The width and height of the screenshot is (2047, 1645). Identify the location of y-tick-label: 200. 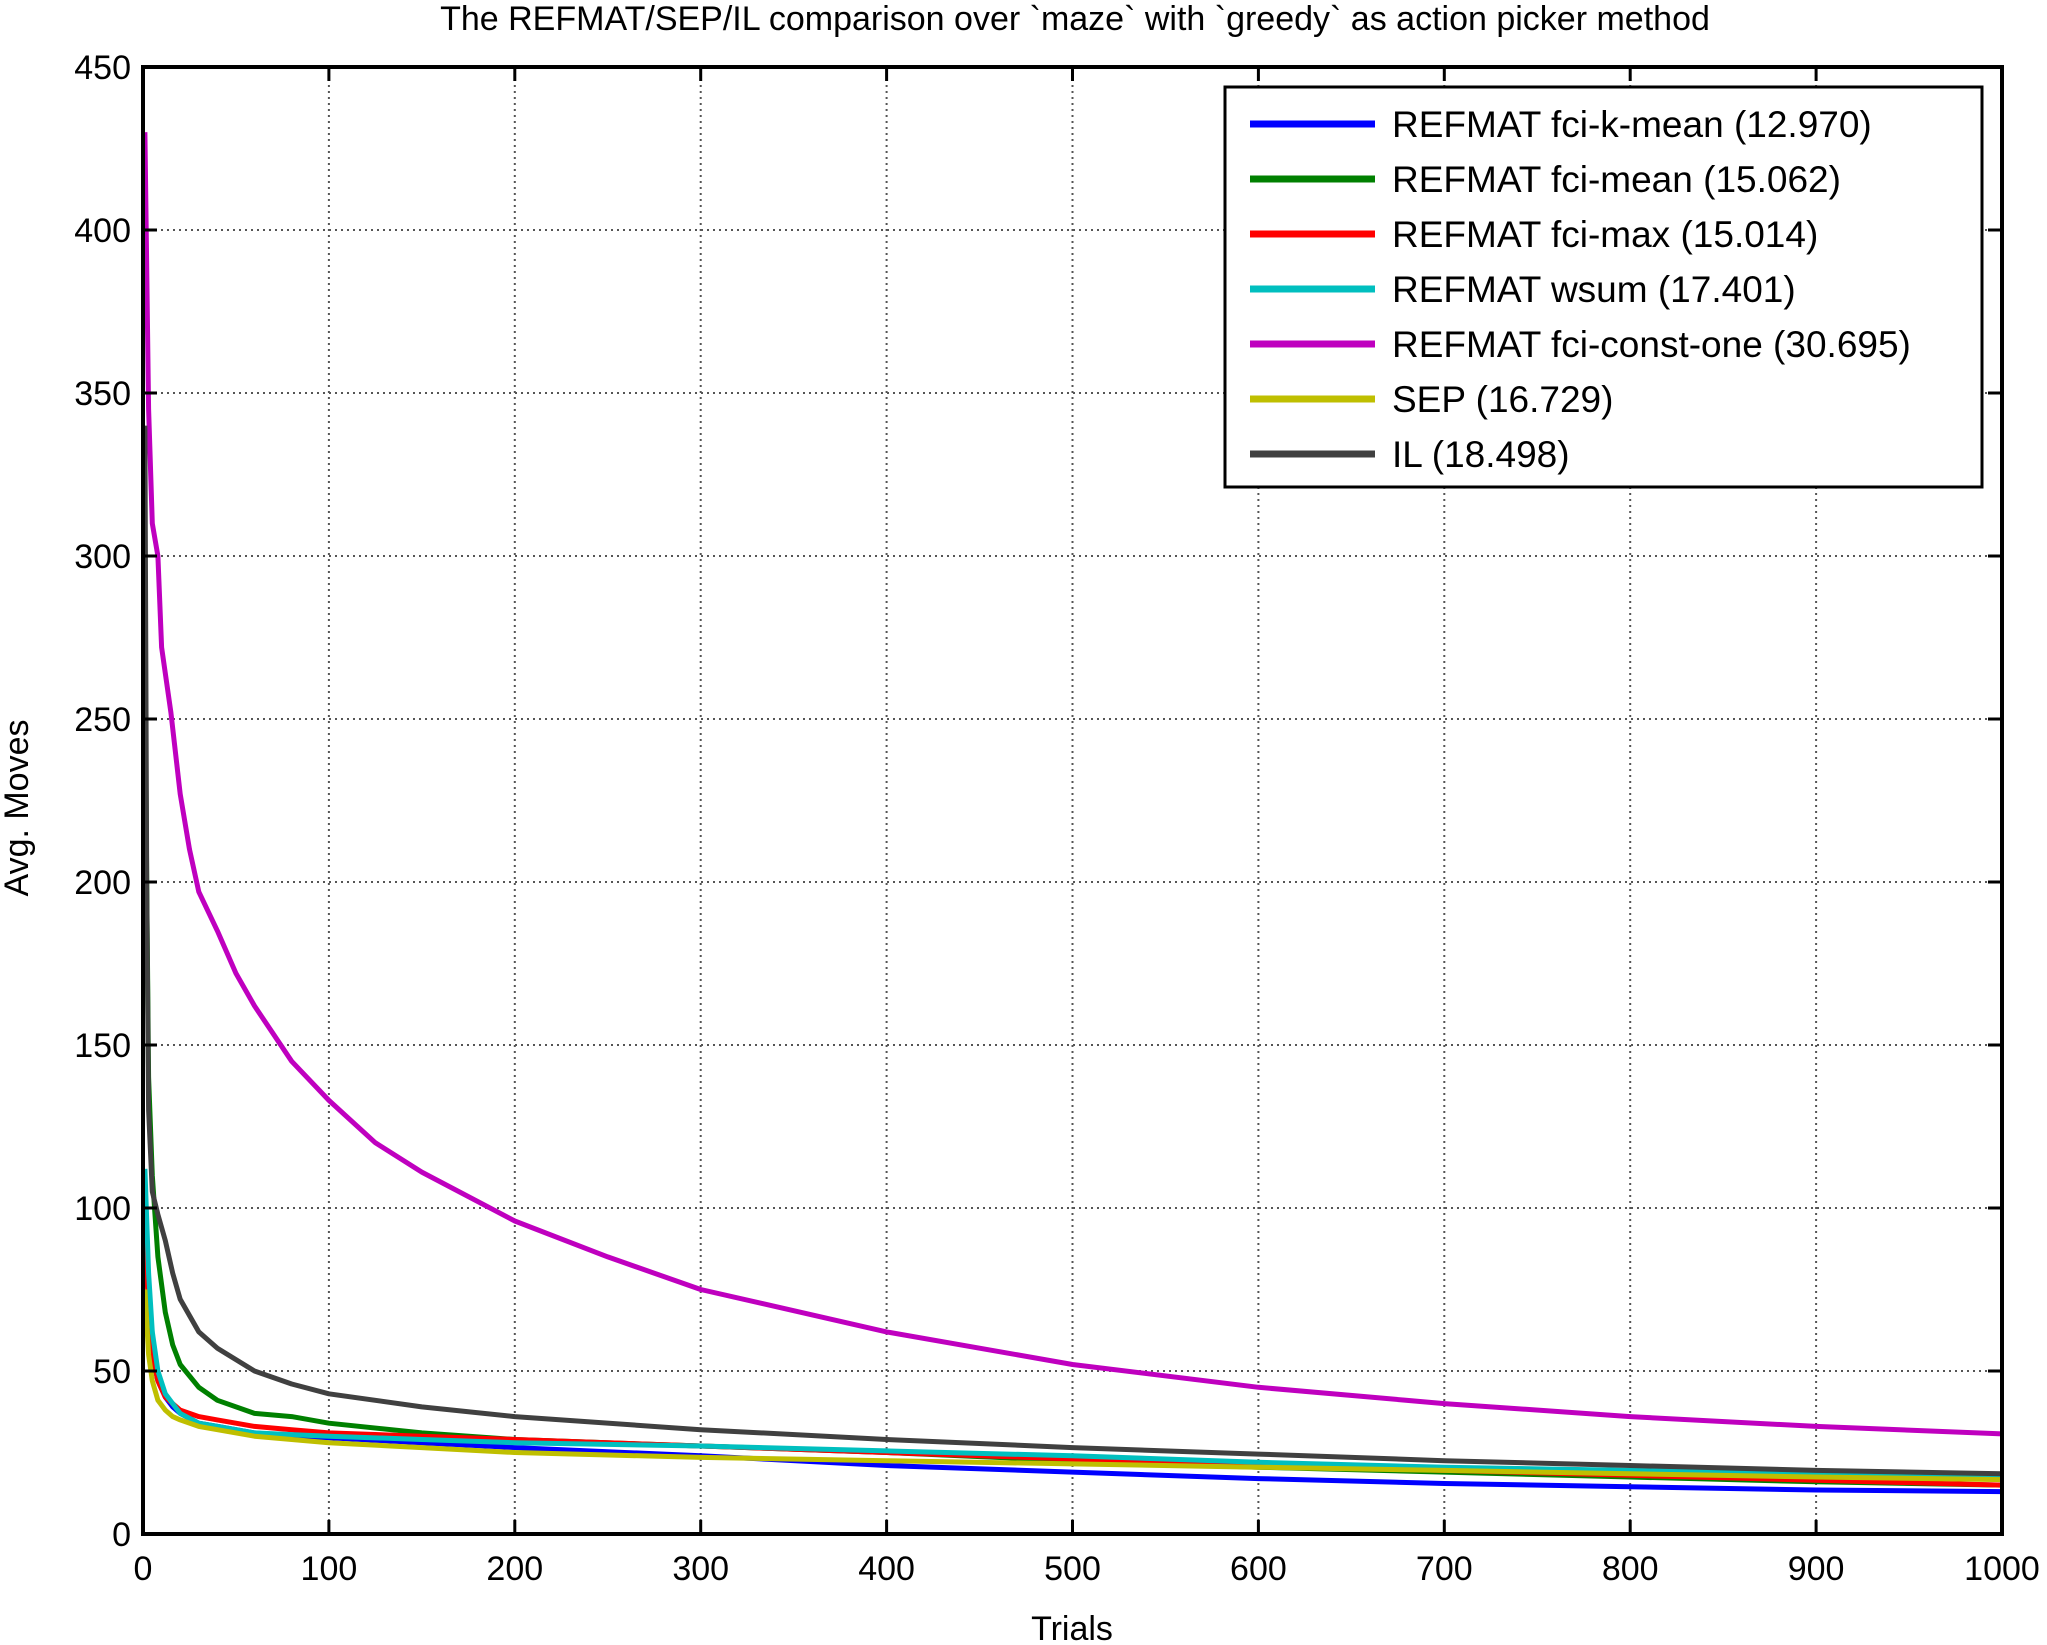
(102, 883).